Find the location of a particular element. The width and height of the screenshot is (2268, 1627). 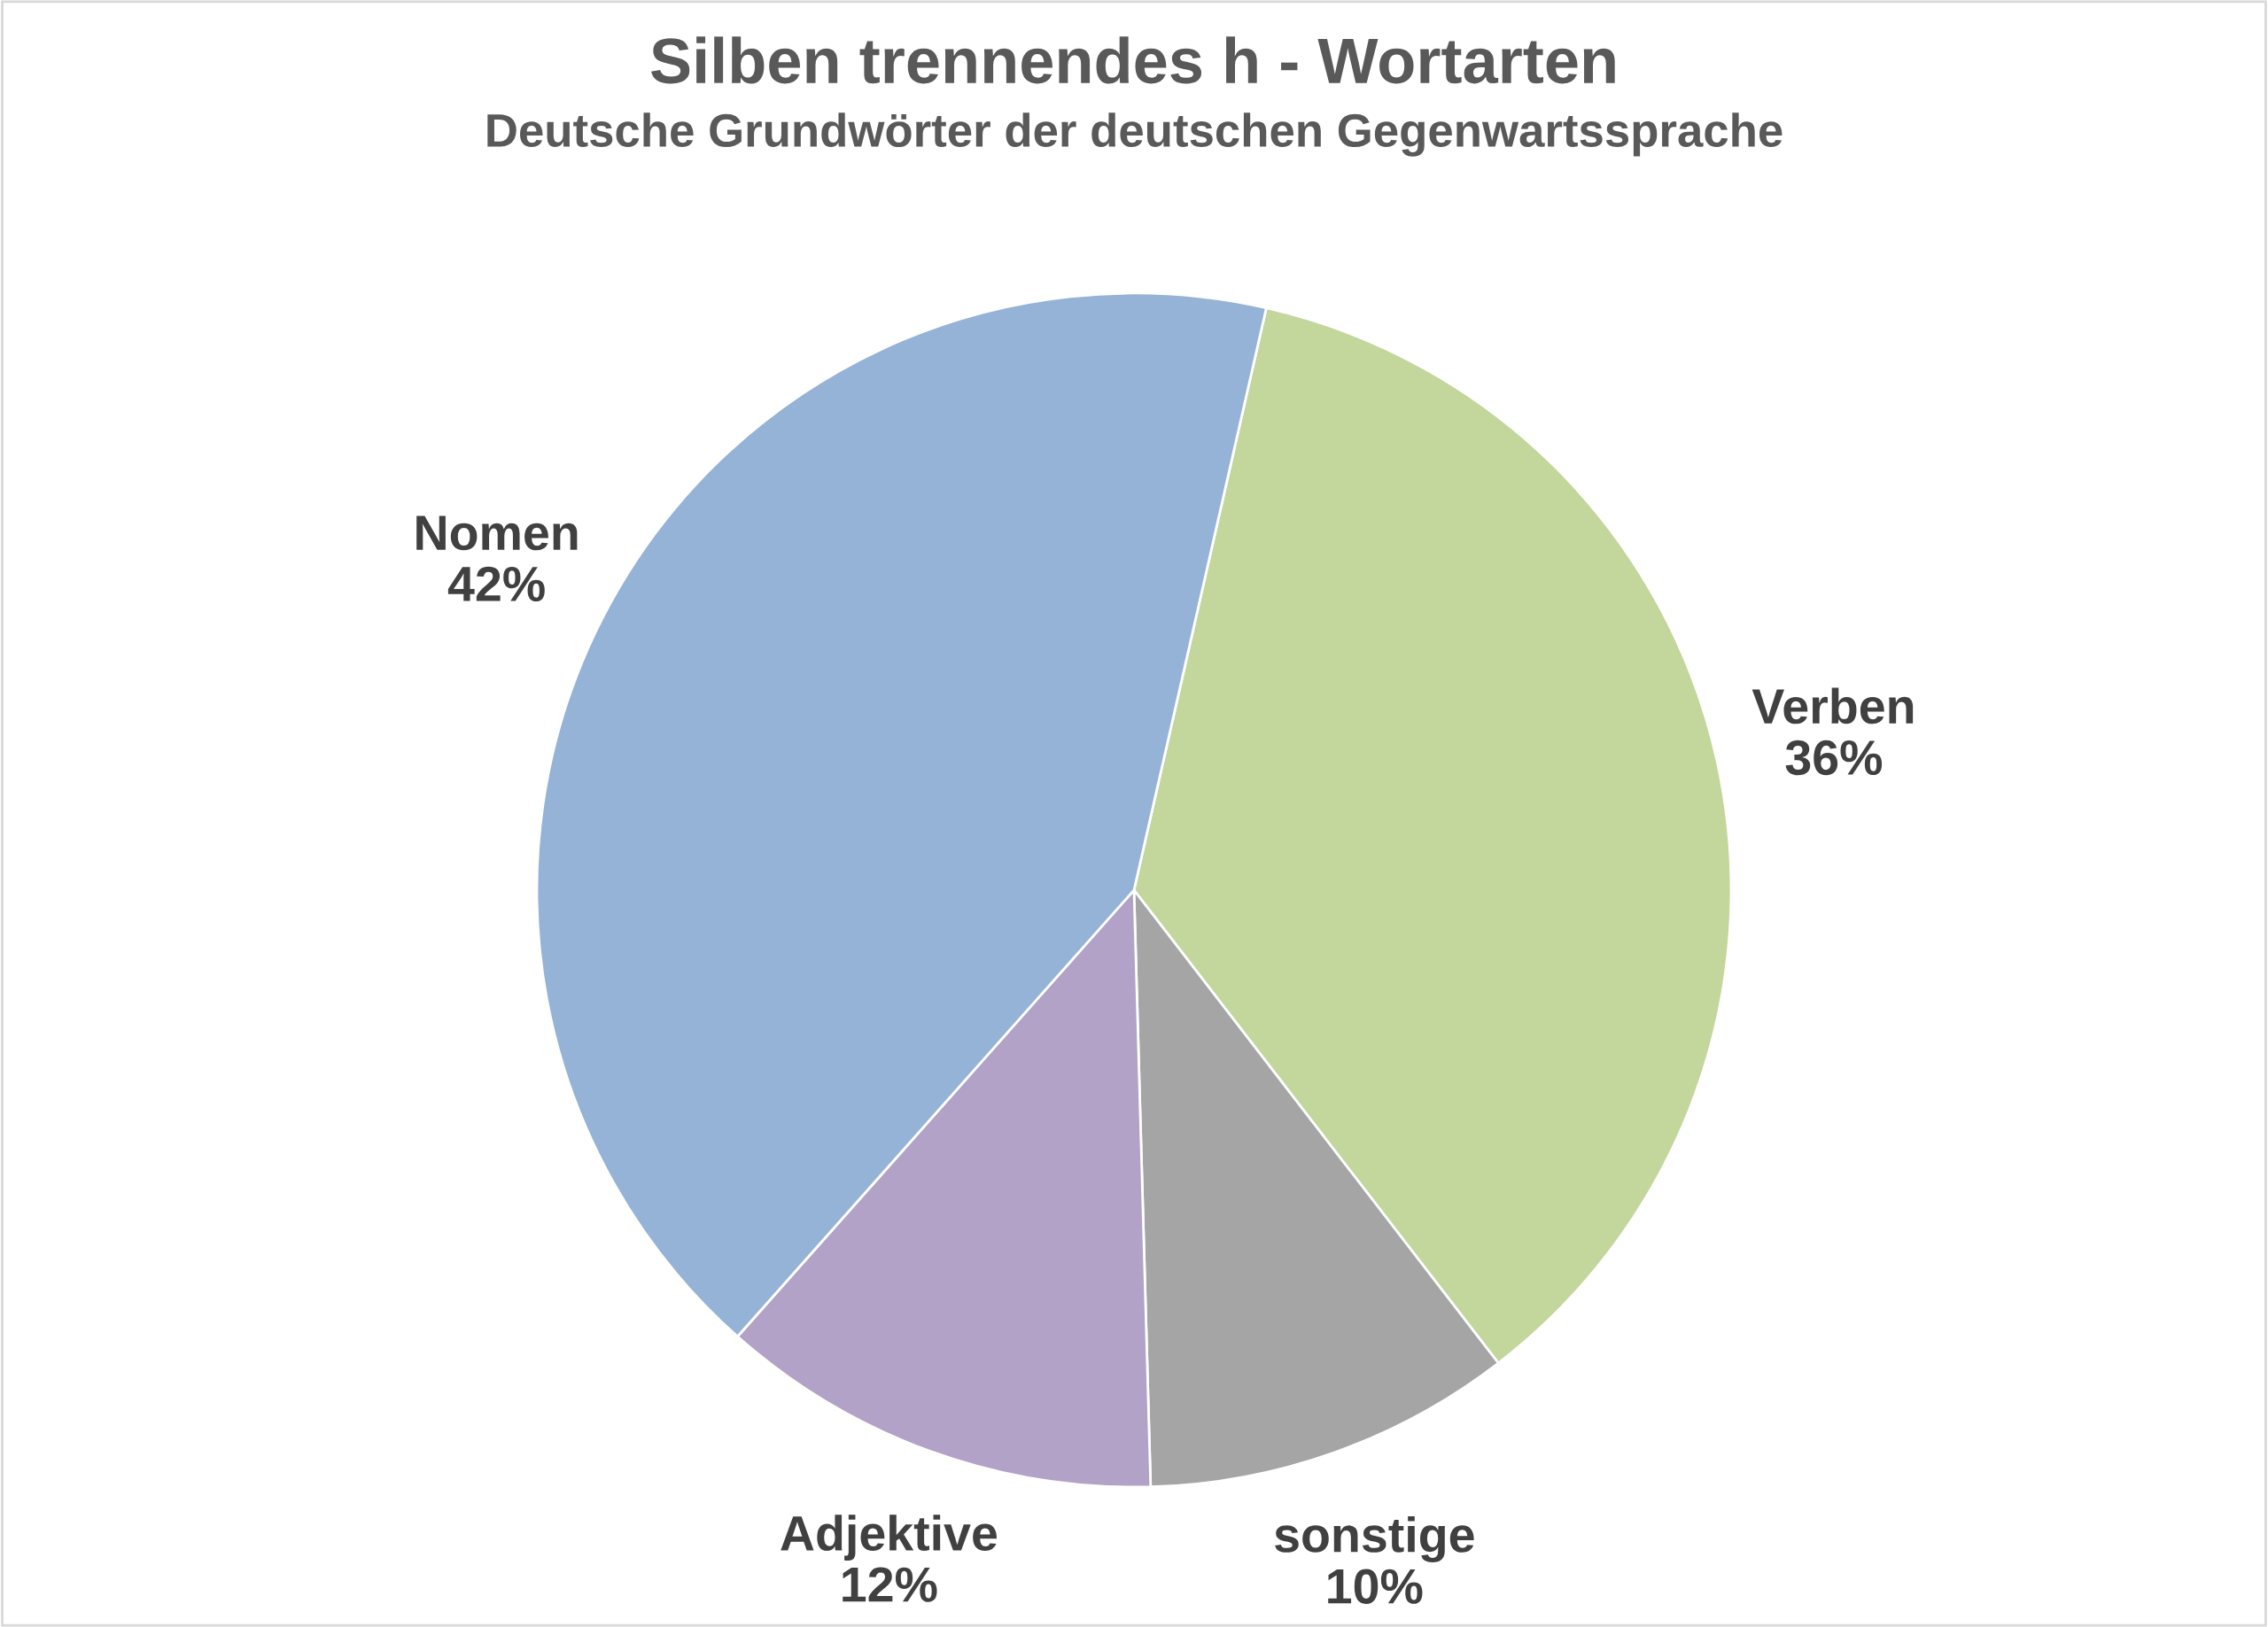

chart-title: Silben trennendes h - Wortarten is located at coordinates (1133, 60).